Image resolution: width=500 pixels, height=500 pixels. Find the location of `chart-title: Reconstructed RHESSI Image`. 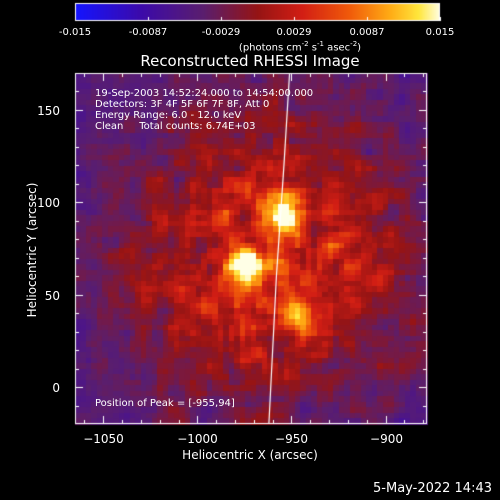

chart-title: Reconstructed RHESSI Image is located at coordinates (250, 61).